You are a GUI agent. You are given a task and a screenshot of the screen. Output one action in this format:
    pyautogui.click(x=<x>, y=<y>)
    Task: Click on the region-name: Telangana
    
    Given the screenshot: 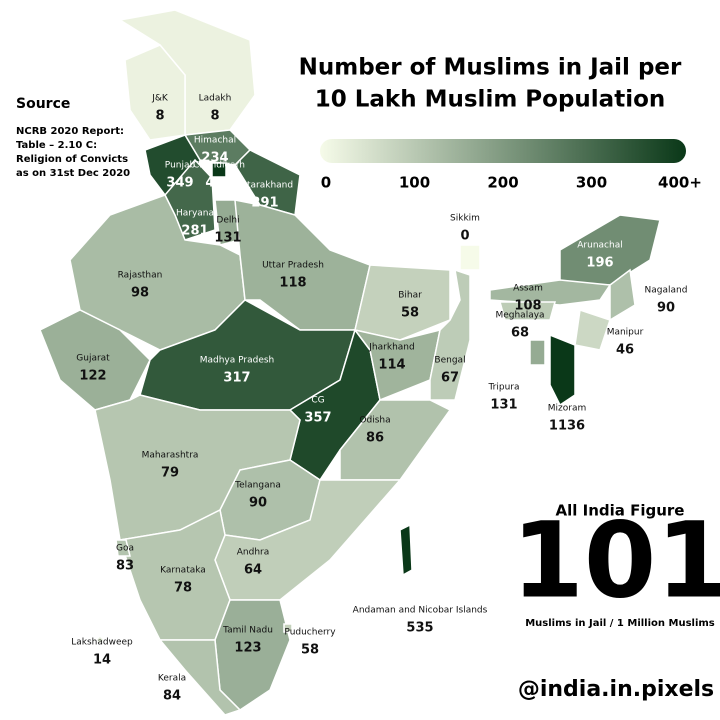 What is the action you would take?
    pyautogui.click(x=257, y=486)
    